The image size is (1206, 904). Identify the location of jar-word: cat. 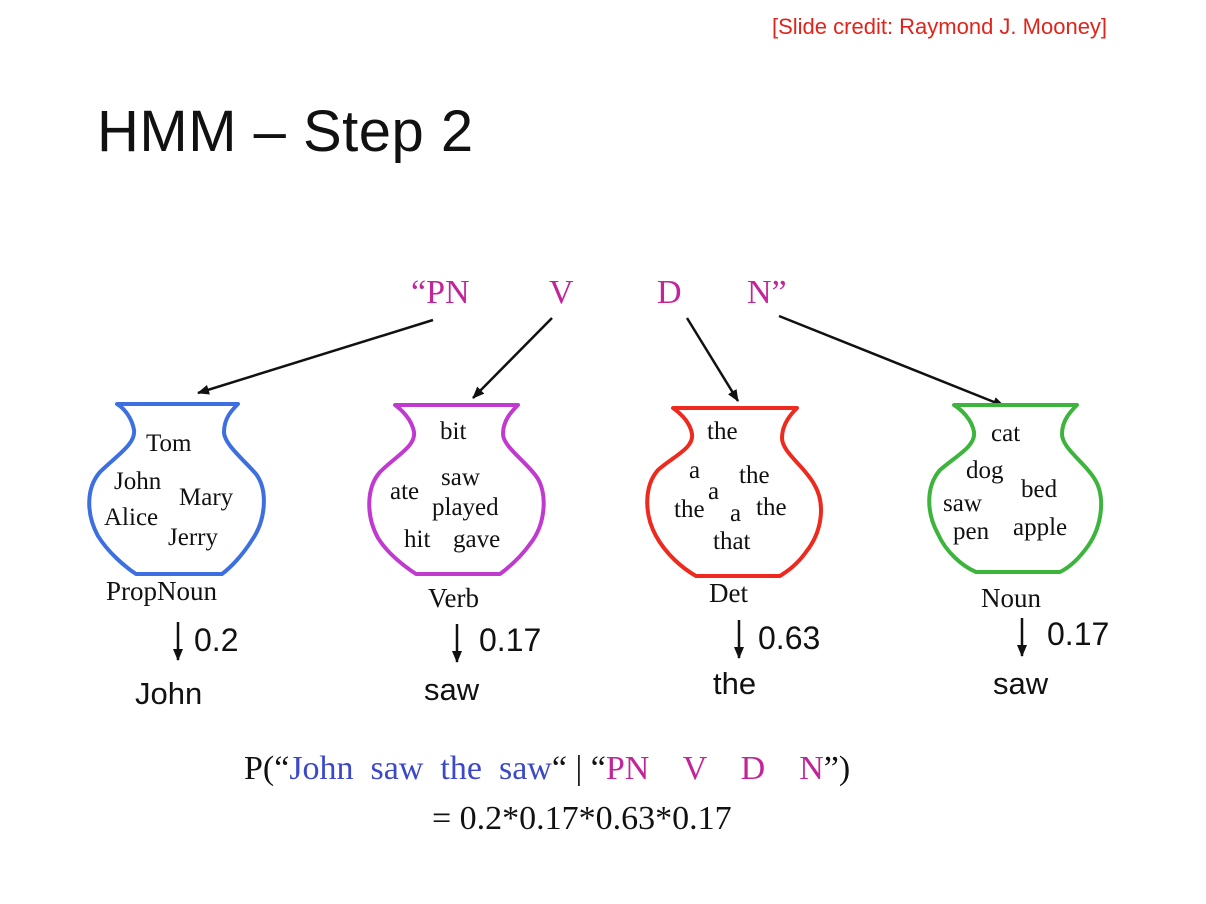
(1006, 433).